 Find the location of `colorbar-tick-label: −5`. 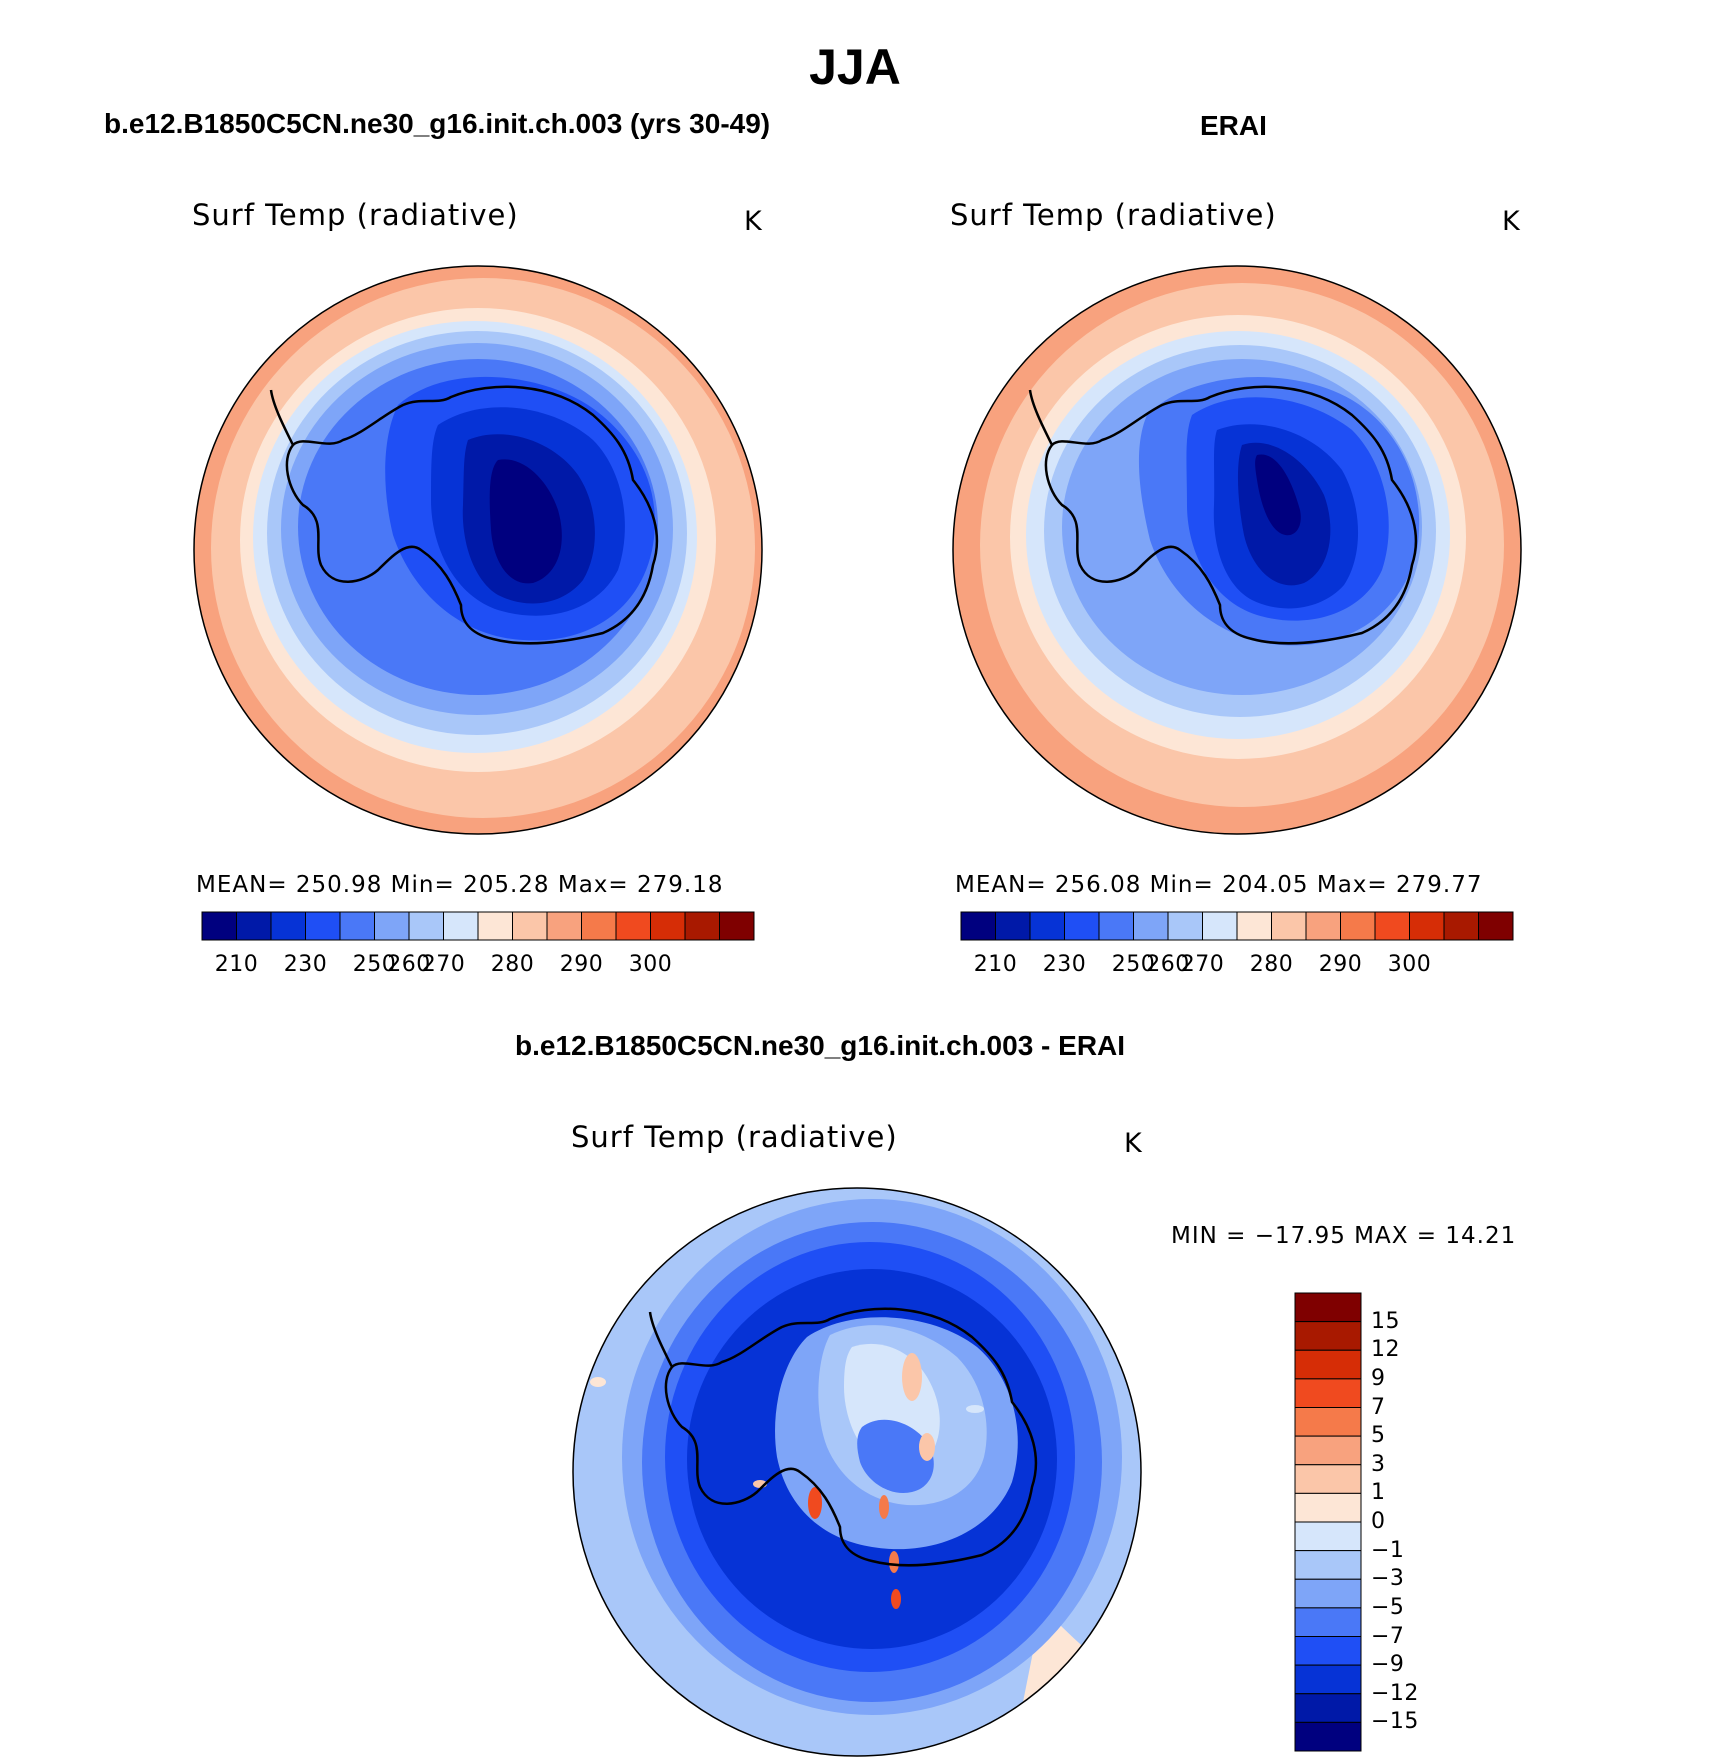

colorbar-tick-label: −5 is located at coordinates (1388, 1607).